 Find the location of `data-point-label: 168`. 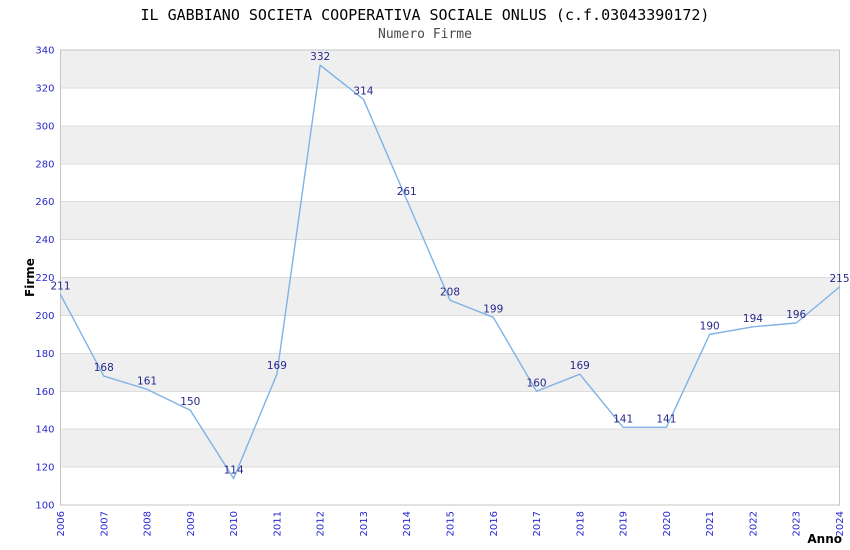

data-point-label: 168 is located at coordinates (104, 368).